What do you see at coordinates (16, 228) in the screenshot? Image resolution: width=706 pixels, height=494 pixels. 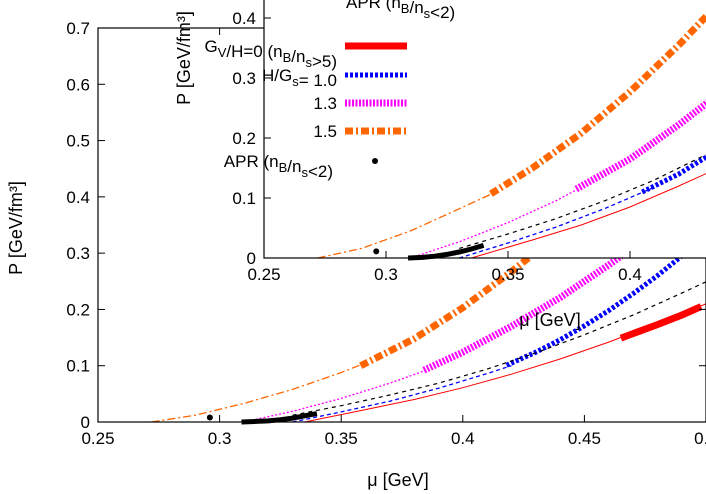 I see `main-y-axis-title: P [GeV/fm³]` at bounding box center [16, 228].